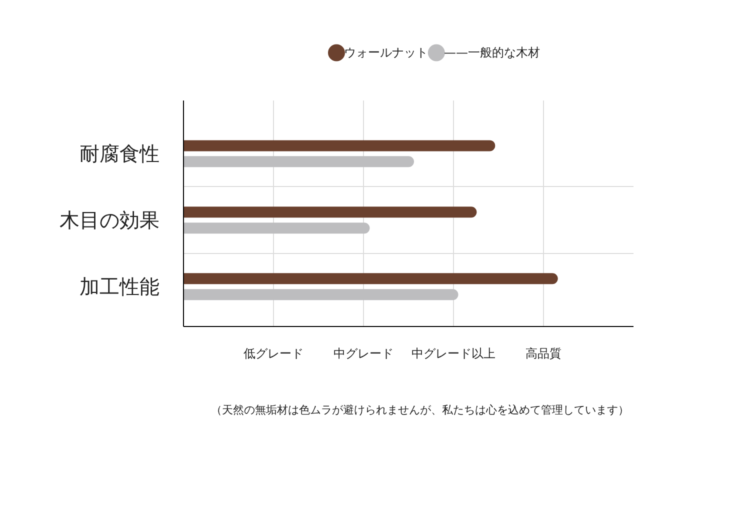 Image resolution: width=750 pixels, height=510 pixels. I want to click on legend-label: ——一般的な木材, so click(492, 53).